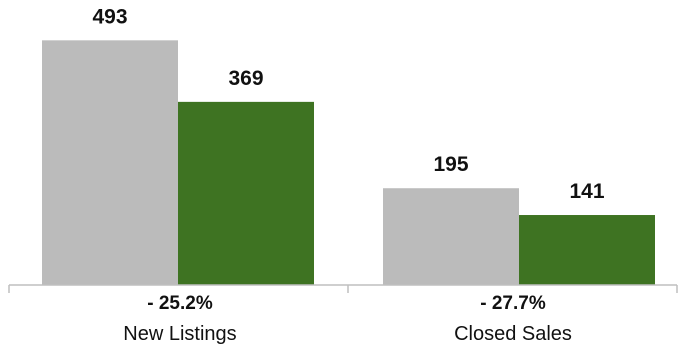 This screenshot has width=680, height=347. I want to click on x-axis, so click(343, 288).